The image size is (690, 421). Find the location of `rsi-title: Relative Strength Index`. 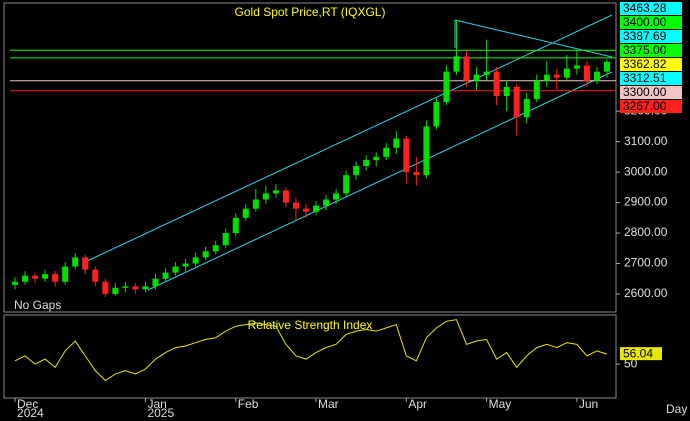

rsi-title: Relative Strength Index is located at coordinates (310, 325).